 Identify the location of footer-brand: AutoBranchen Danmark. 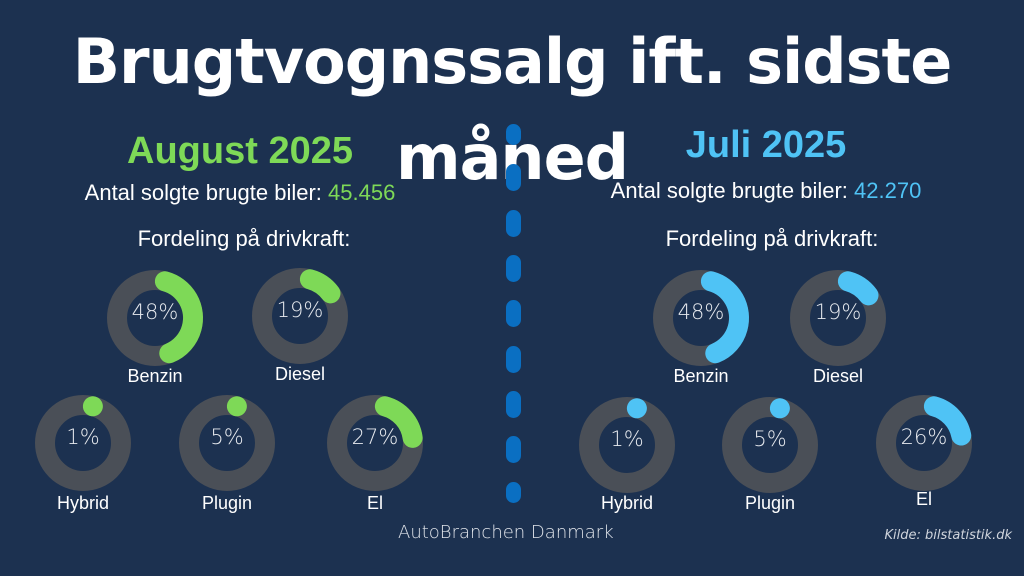
(506, 532).